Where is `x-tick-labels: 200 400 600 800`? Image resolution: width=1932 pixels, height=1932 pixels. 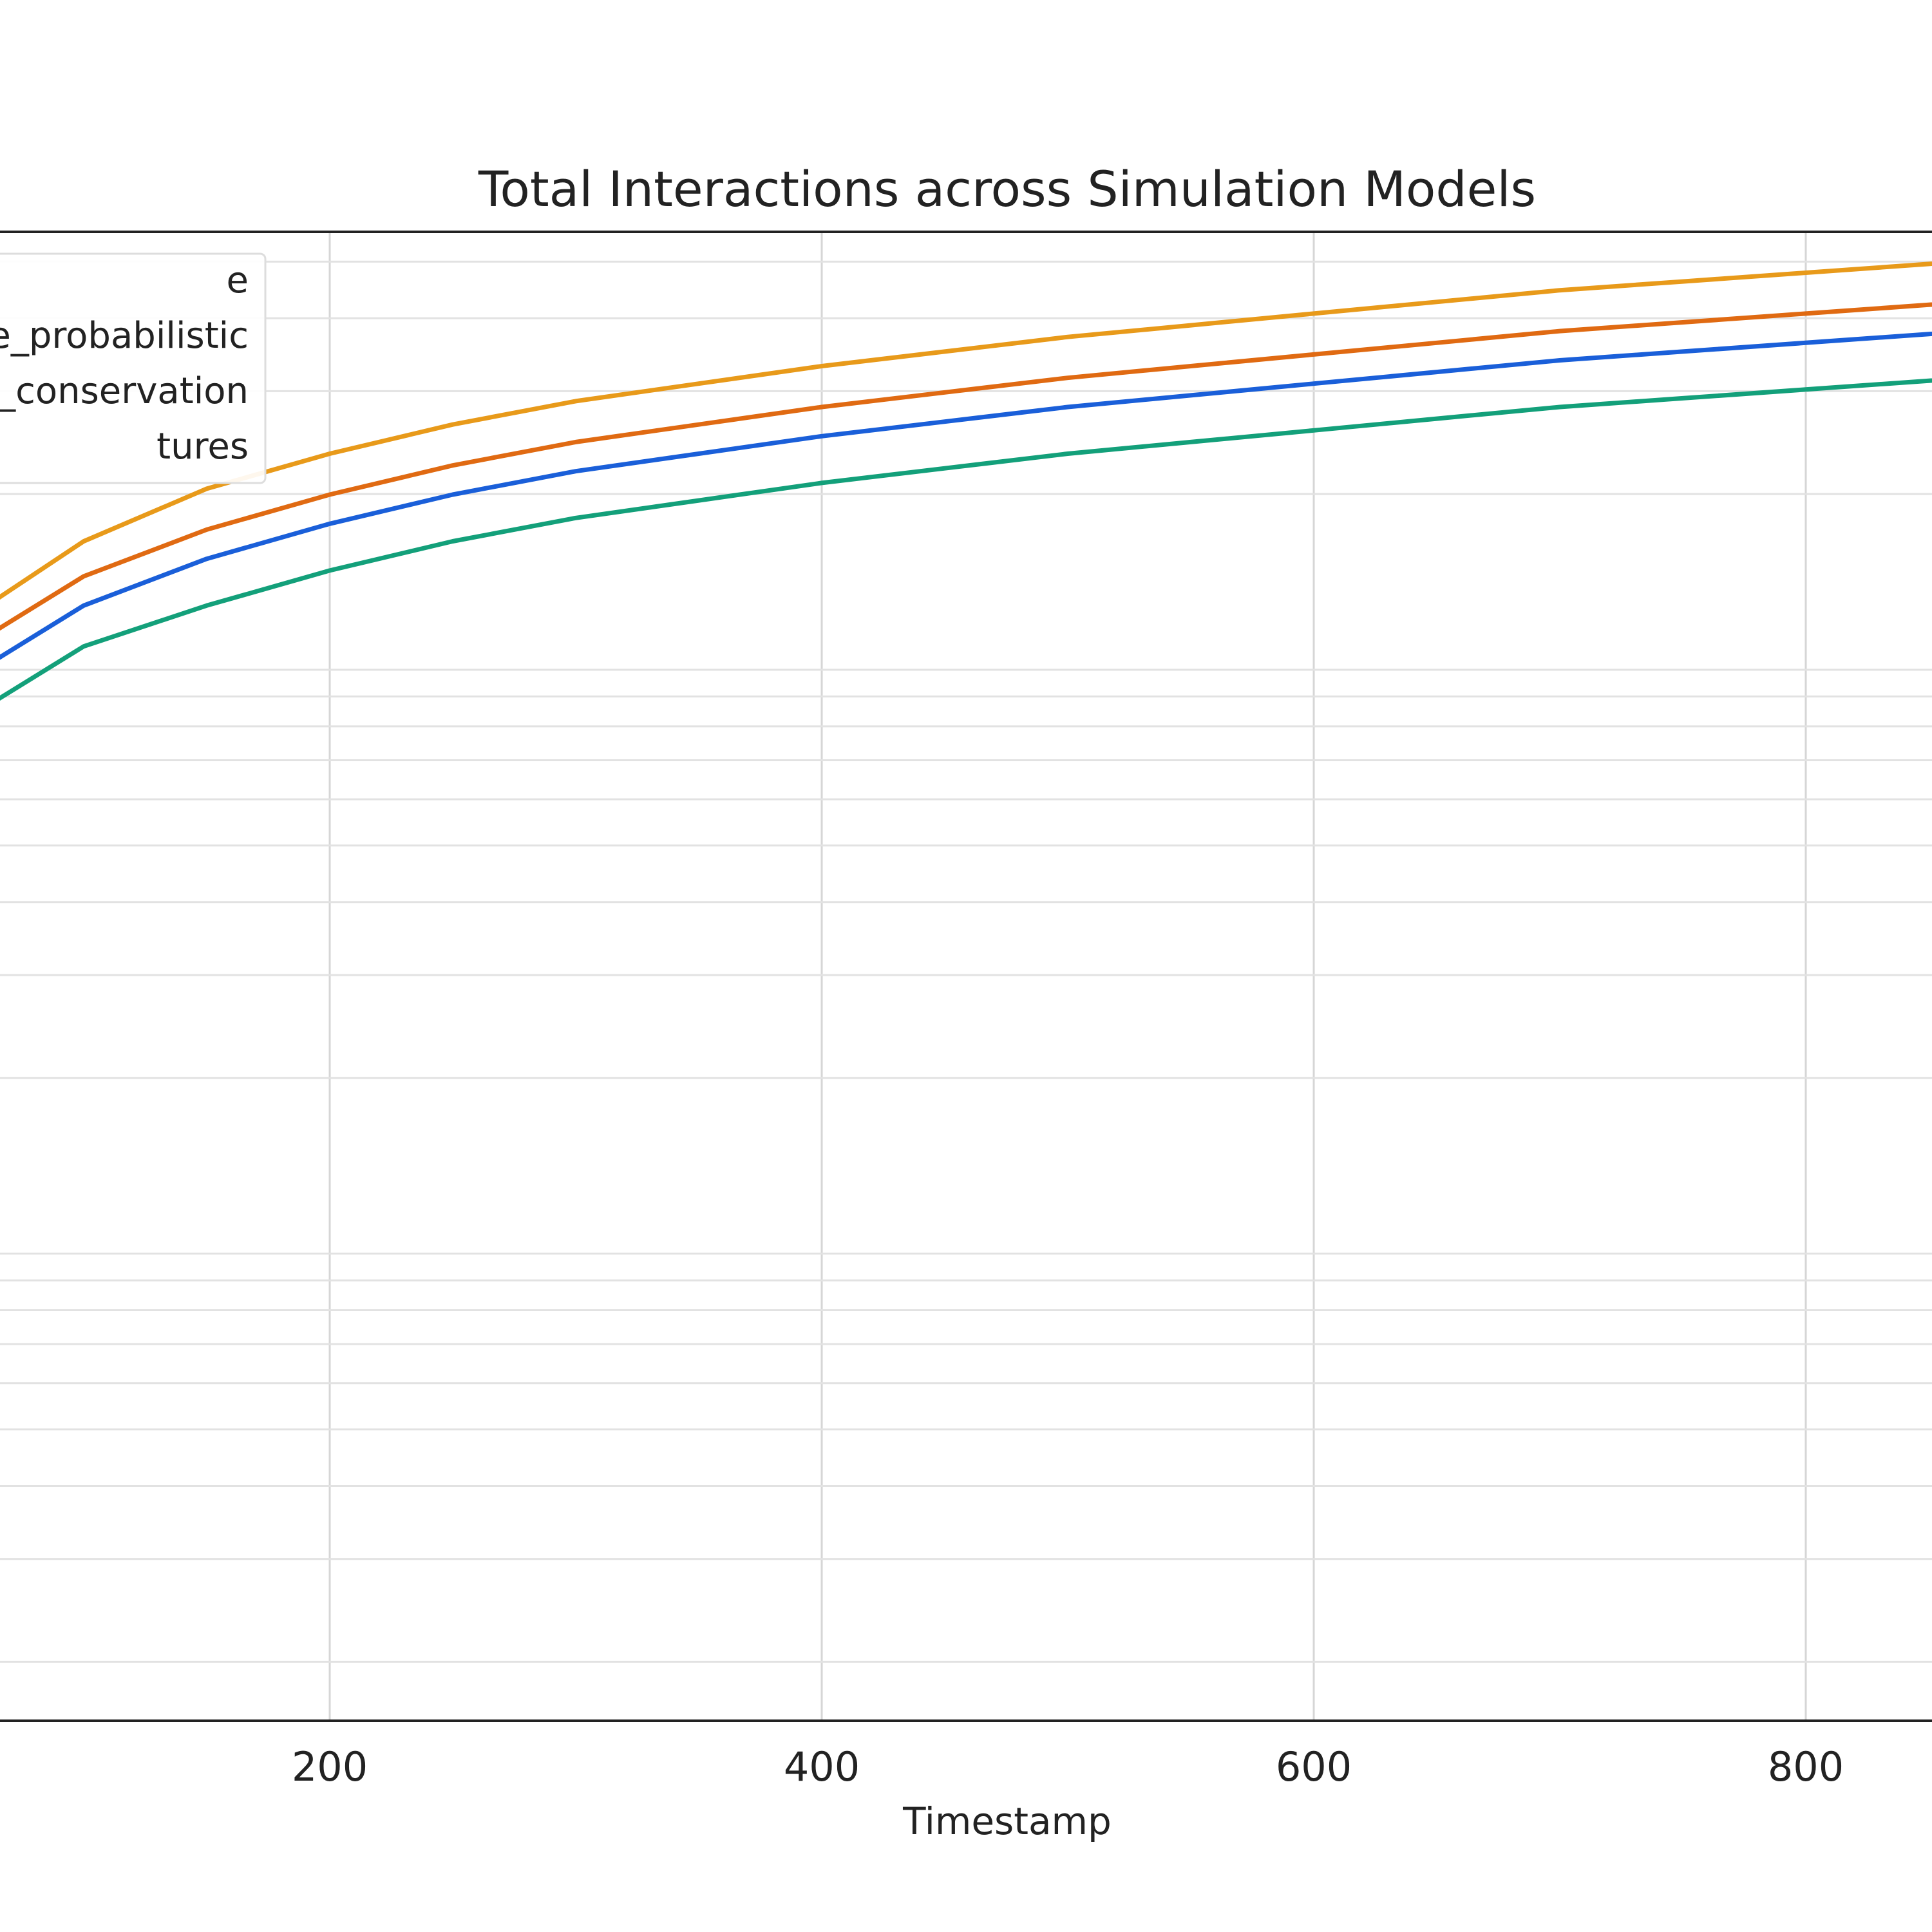
x-tick-labels: 200 400 600 800 is located at coordinates (1068, 1766).